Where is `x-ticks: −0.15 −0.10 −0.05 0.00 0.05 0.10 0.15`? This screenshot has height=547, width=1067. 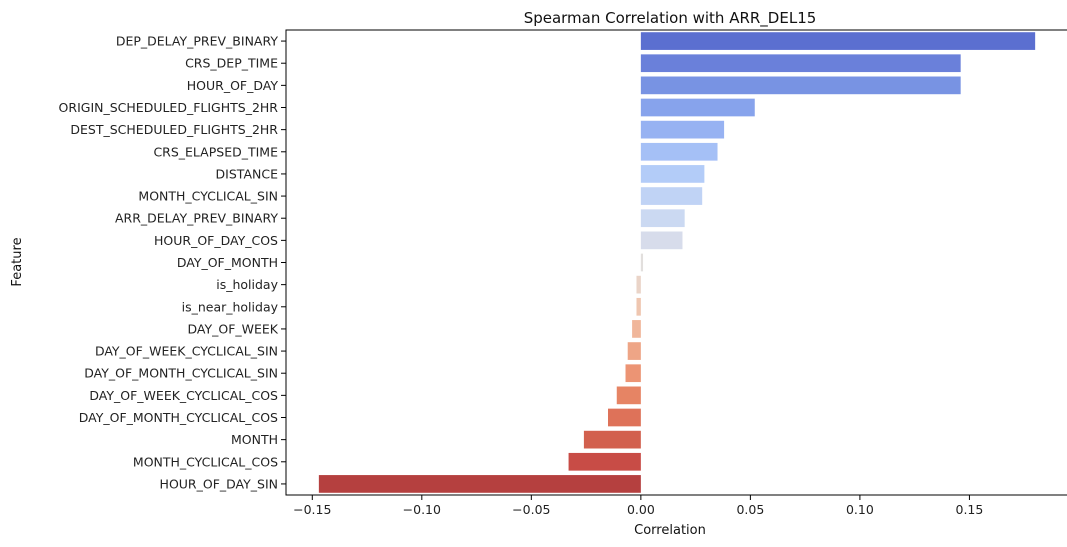 x-ticks: −0.15 −0.10 −0.05 0.00 0.05 0.10 0.15 is located at coordinates (638, 506).